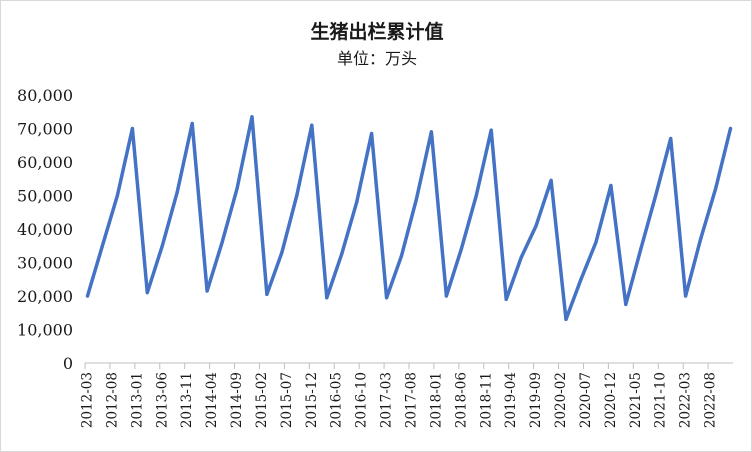 This screenshot has height=452, width=752. I want to click on y-tick-label: 40,000, so click(45, 229).